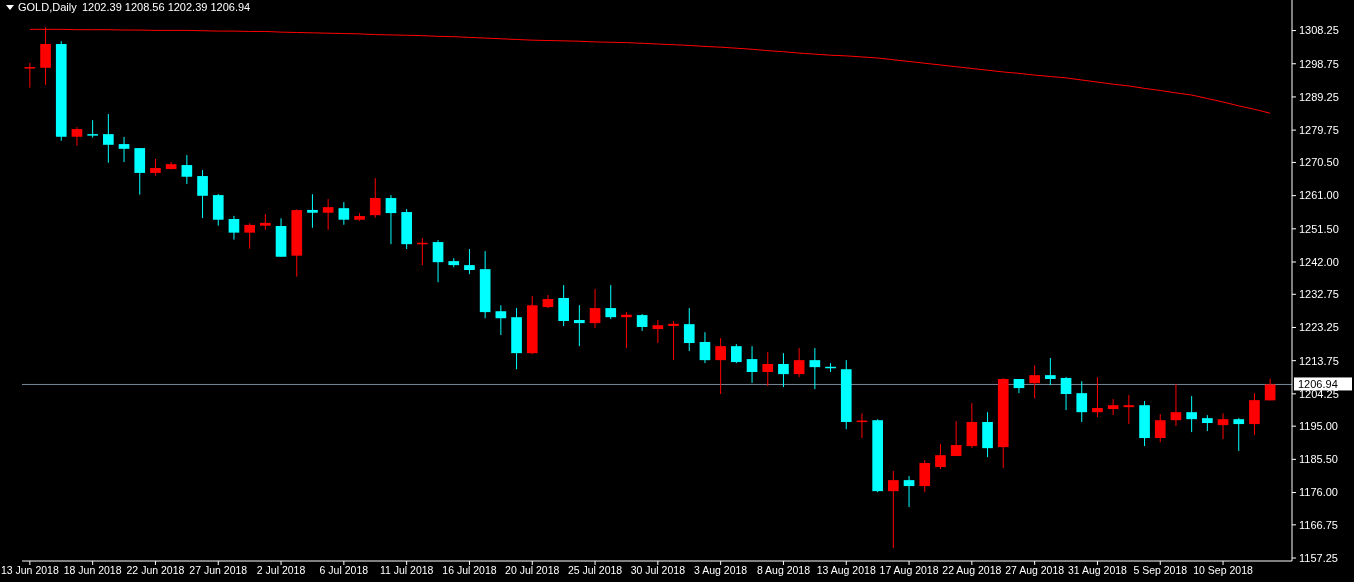  What do you see at coordinates (406, 570) in the screenshot?
I see `x-tick-label: 11 Jul 2018` at bounding box center [406, 570].